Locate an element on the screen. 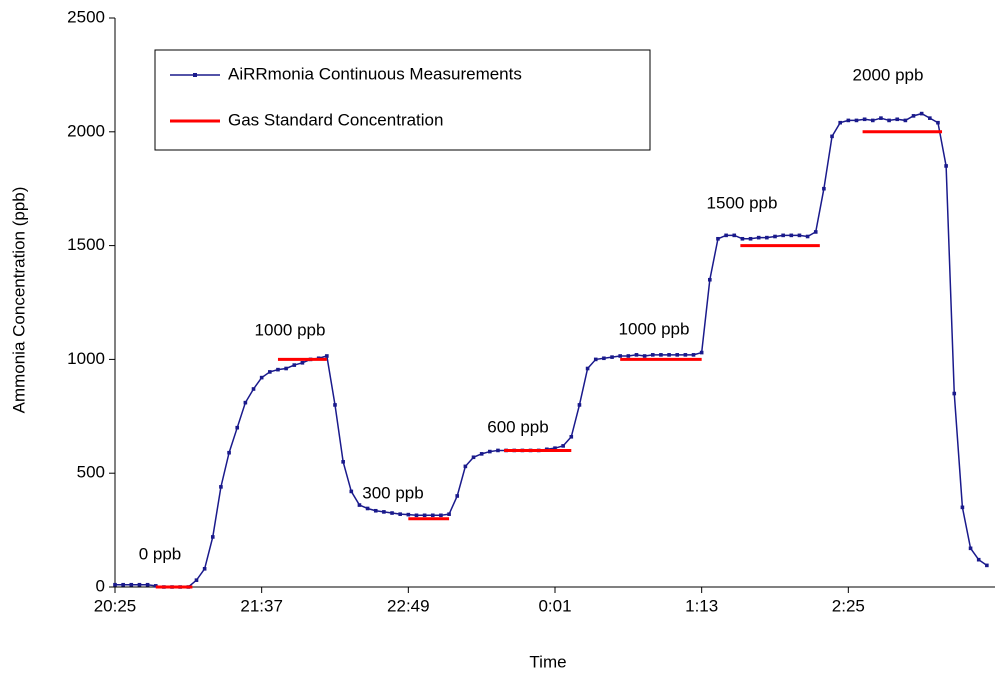 The image size is (998, 679). legend-label: AiRRmonia Continuous Measurements is located at coordinates (375, 73).